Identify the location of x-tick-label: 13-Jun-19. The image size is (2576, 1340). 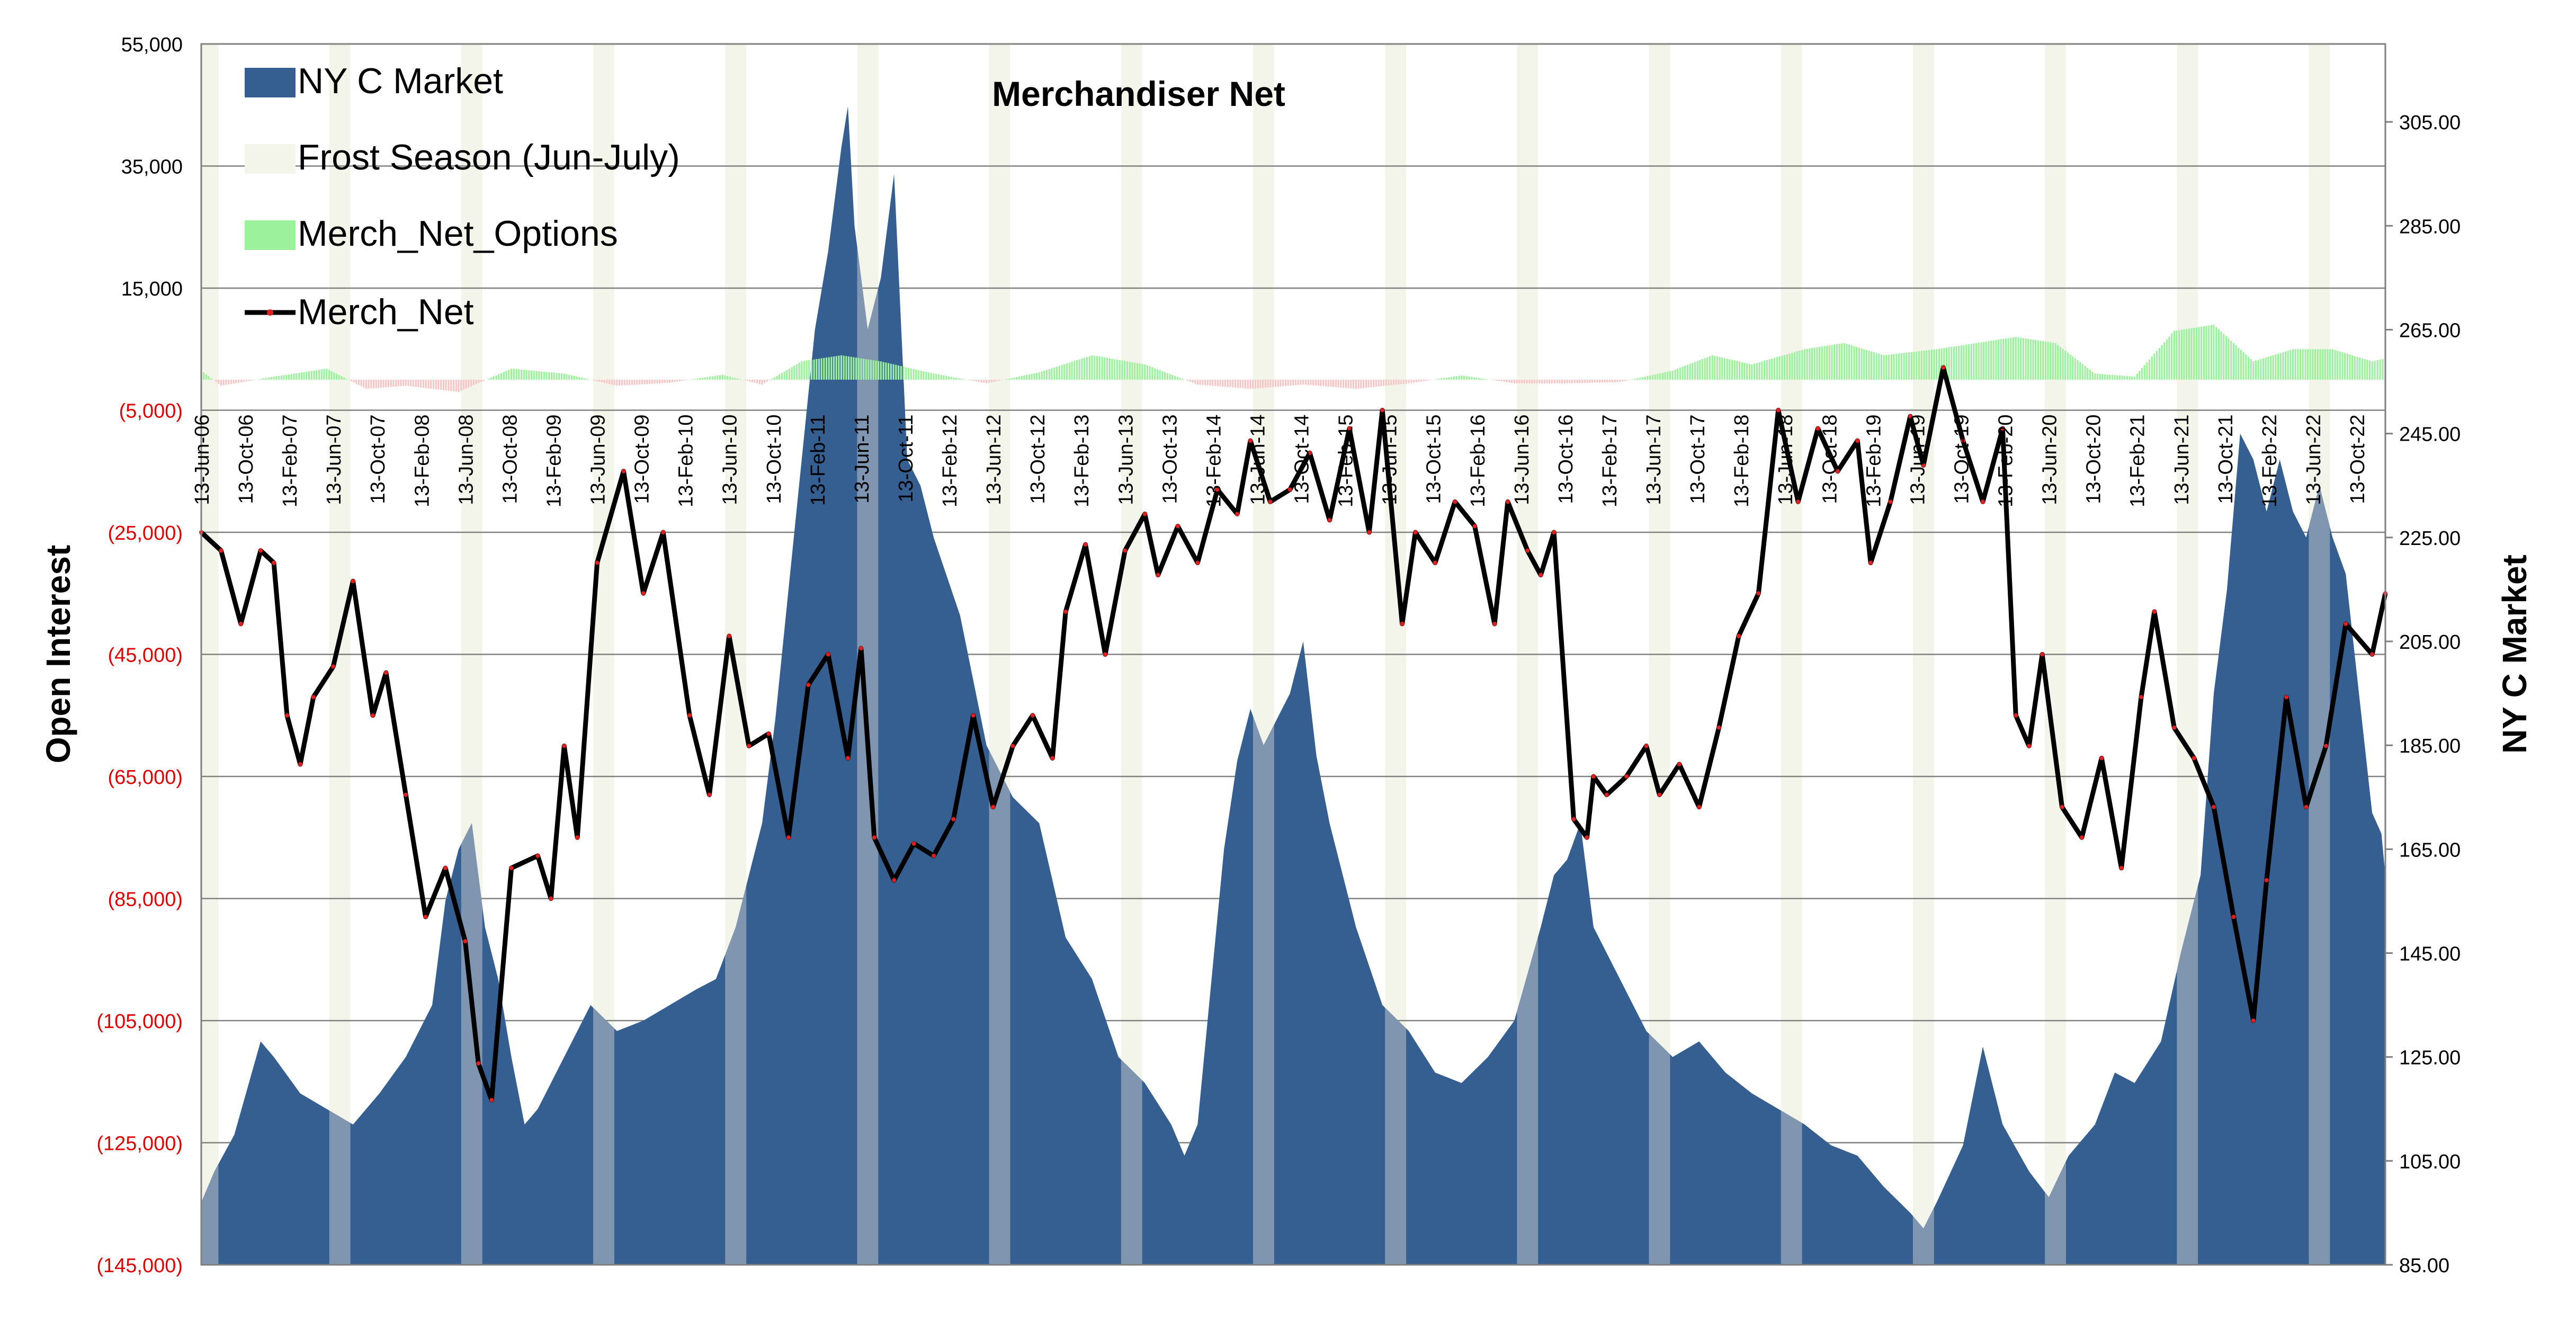
(1918, 460).